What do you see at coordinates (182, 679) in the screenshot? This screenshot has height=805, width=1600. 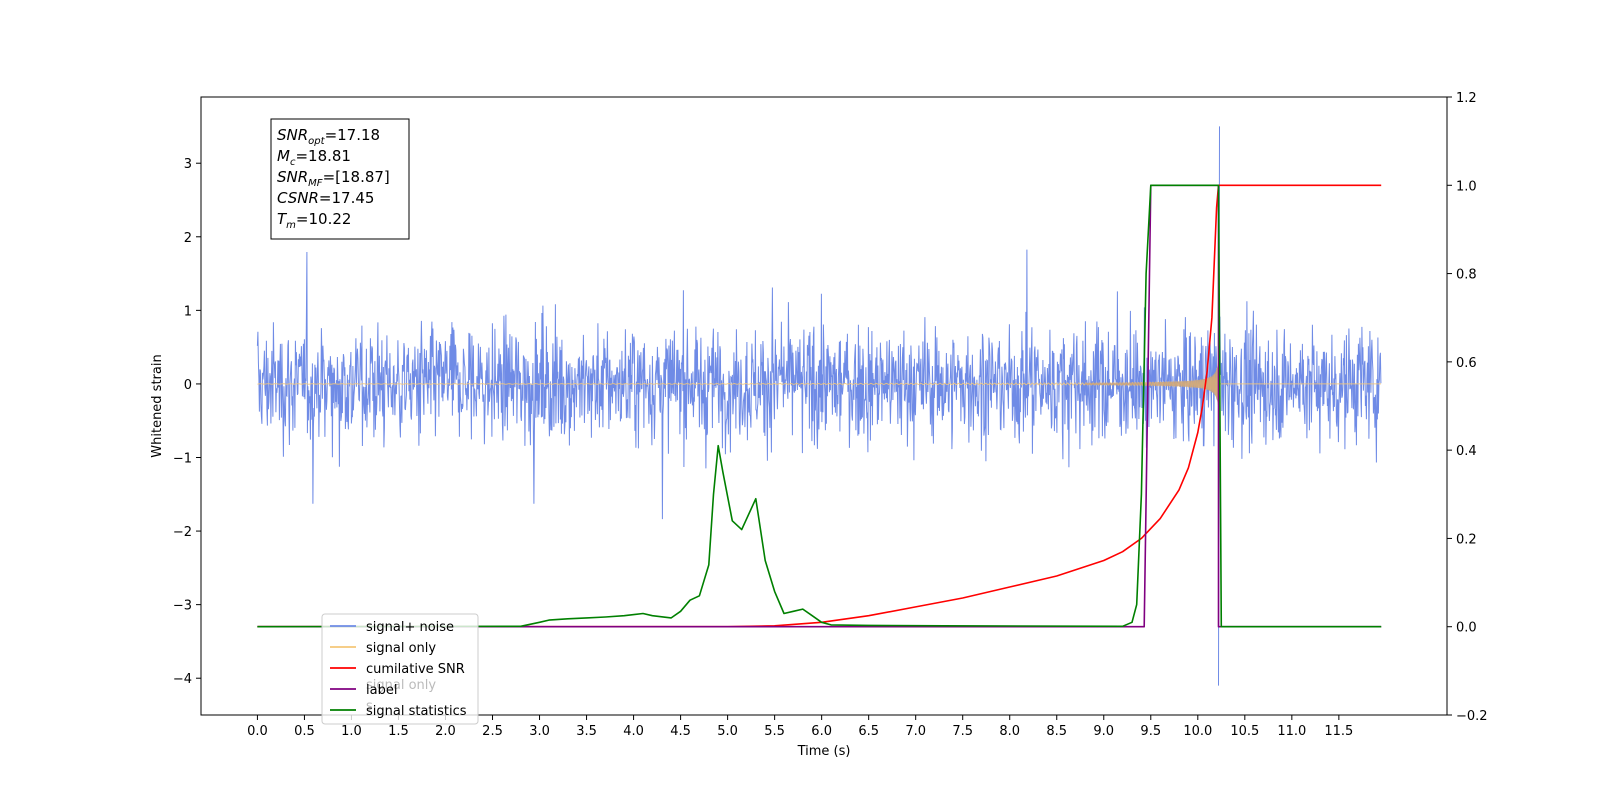 I see `y-left-tick-label: −4` at bounding box center [182, 679].